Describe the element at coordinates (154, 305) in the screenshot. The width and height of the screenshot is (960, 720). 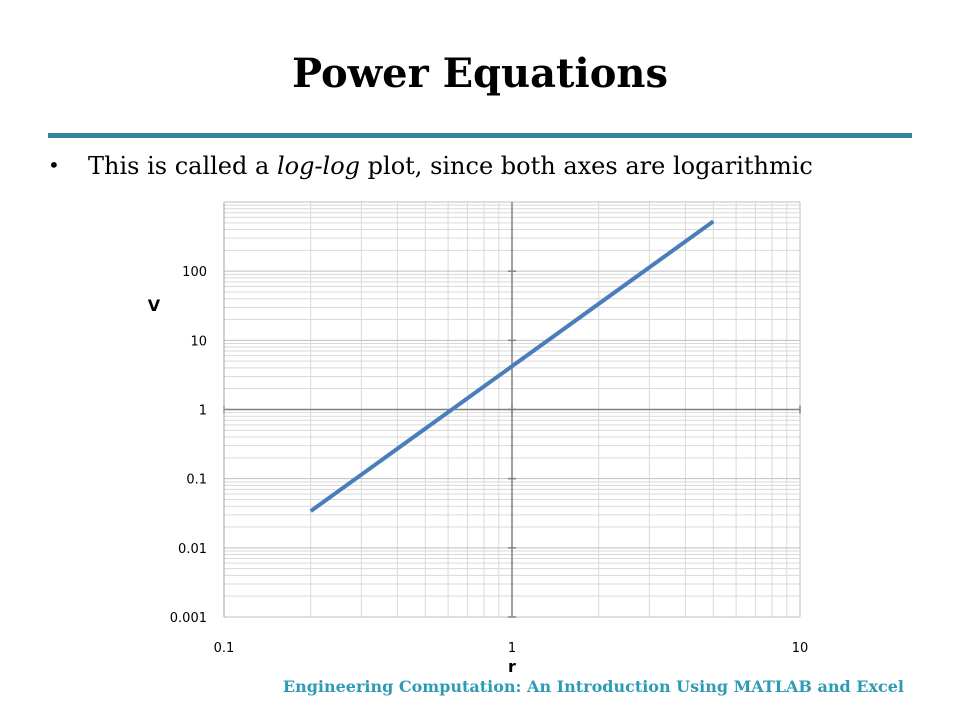
I see `y-axis-title: V` at that location.